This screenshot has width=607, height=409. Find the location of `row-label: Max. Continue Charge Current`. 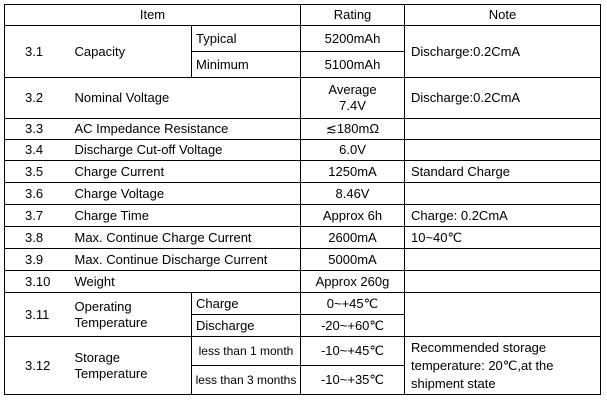

row-label: Max. Continue Charge Current is located at coordinates (185, 237).